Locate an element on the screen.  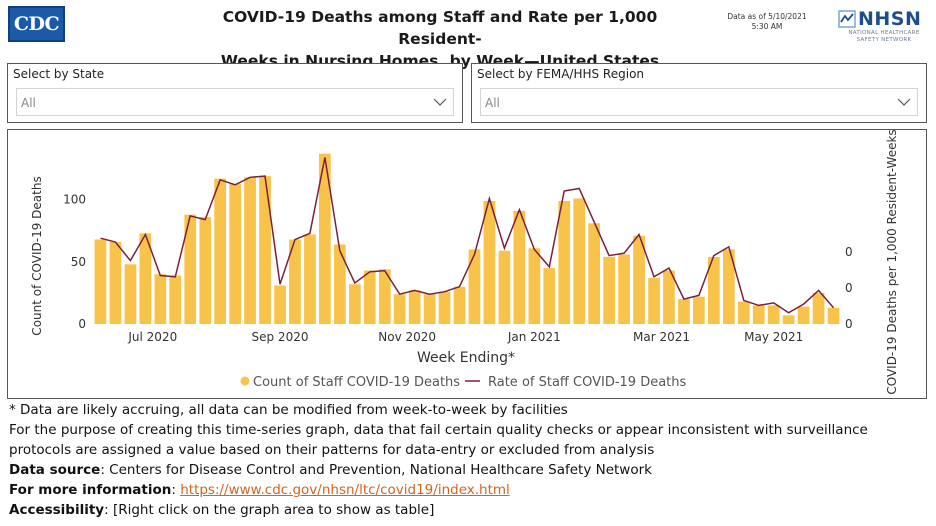
x-tick-label: Mar 2021 is located at coordinates (661, 337).